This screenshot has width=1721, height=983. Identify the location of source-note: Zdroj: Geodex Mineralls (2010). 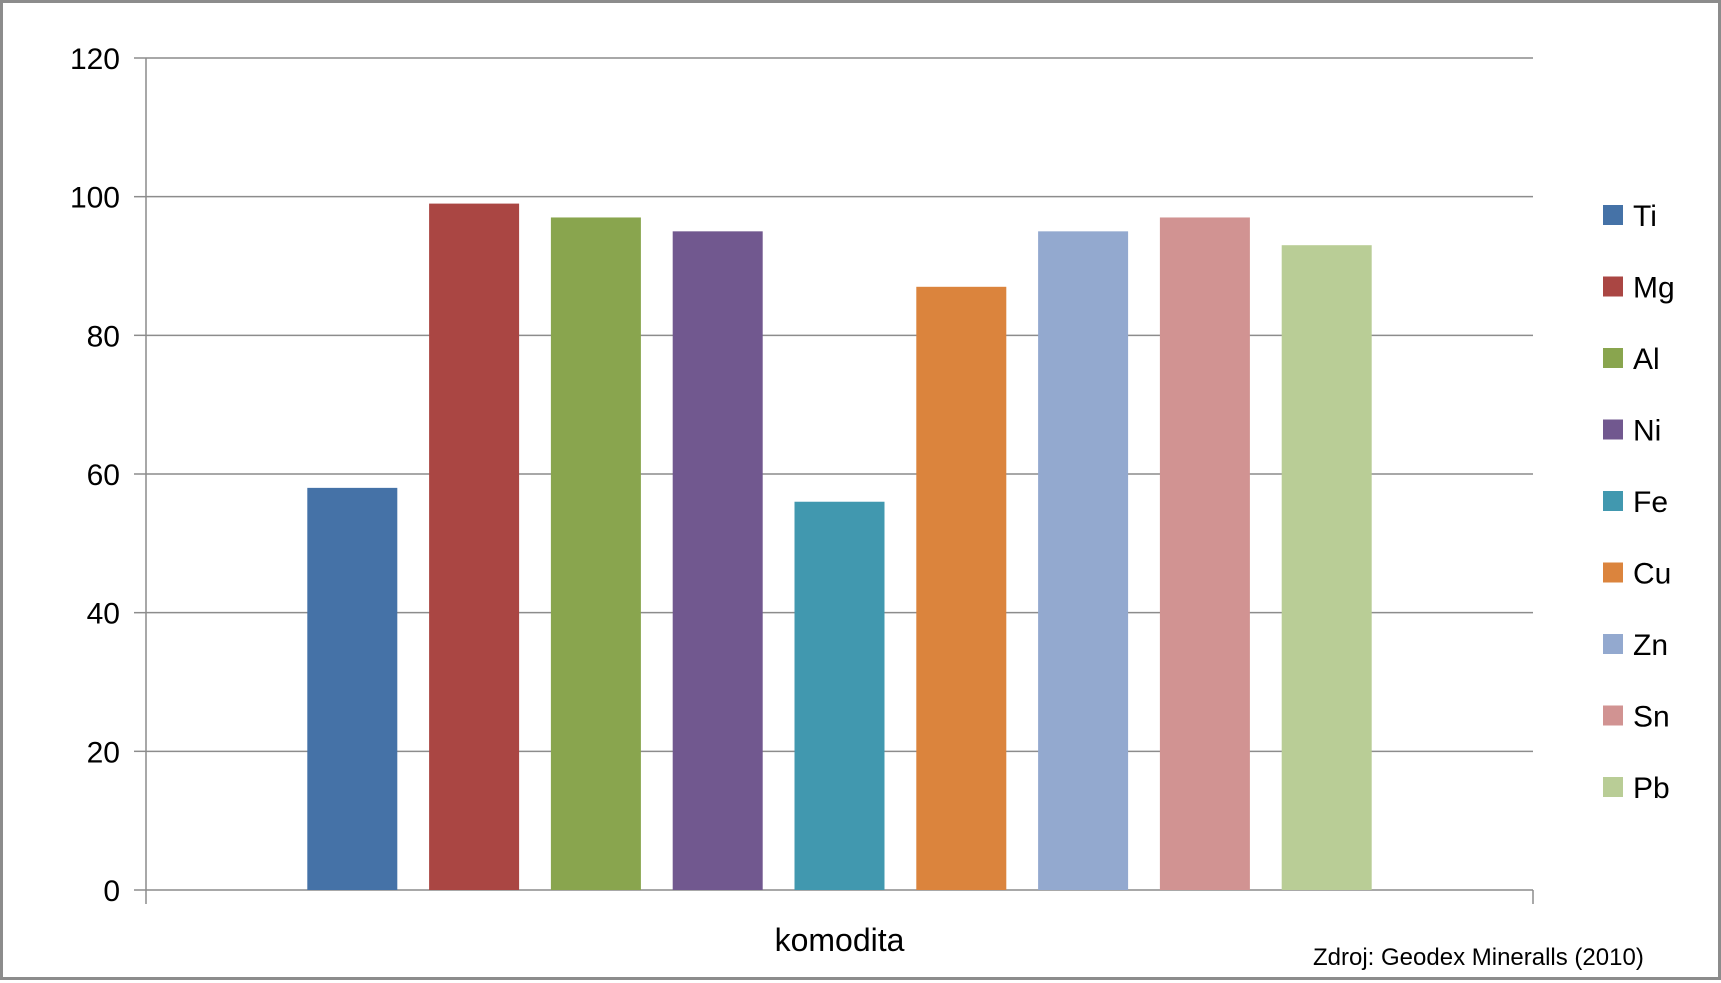
(1478, 957).